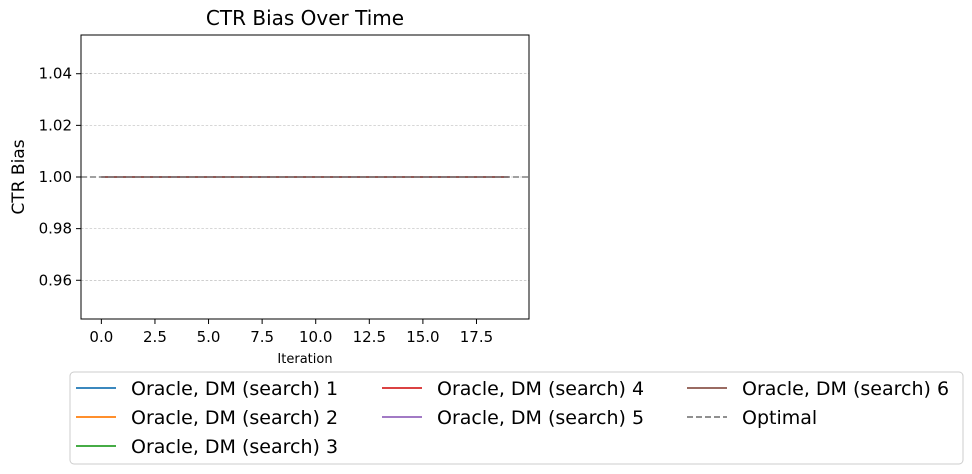  I want to click on legend-entry-7: Optimal, so click(752, 418).